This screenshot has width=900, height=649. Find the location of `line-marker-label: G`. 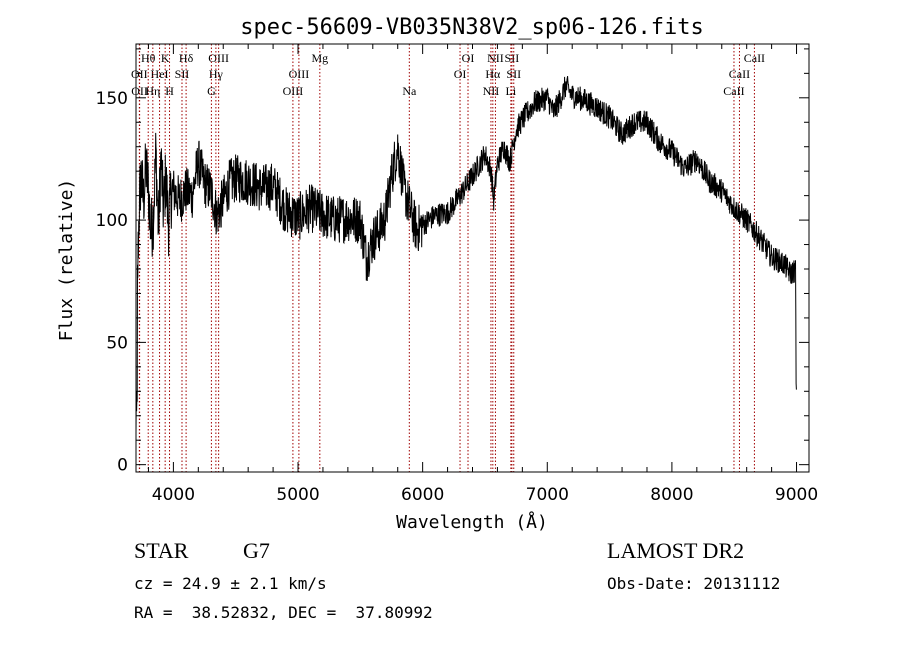

line-marker-label: G is located at coordinates (211, 91).